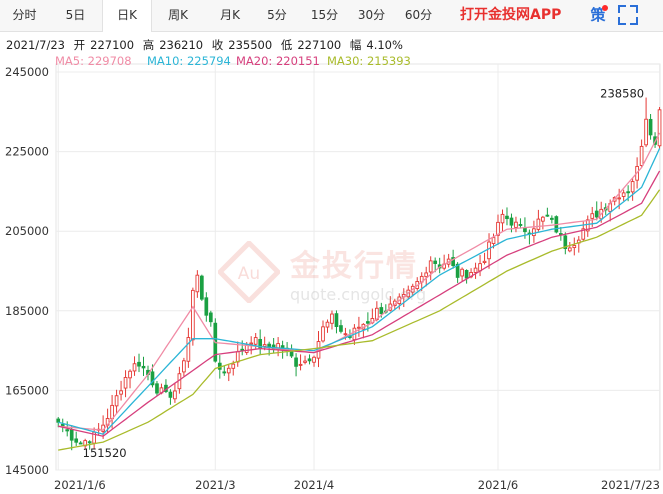 The width and height of the screenshot is (663, 494). Describe the element at coordinates (217, 45) in the screenshot. I see `info-close-label: 收` at that location.